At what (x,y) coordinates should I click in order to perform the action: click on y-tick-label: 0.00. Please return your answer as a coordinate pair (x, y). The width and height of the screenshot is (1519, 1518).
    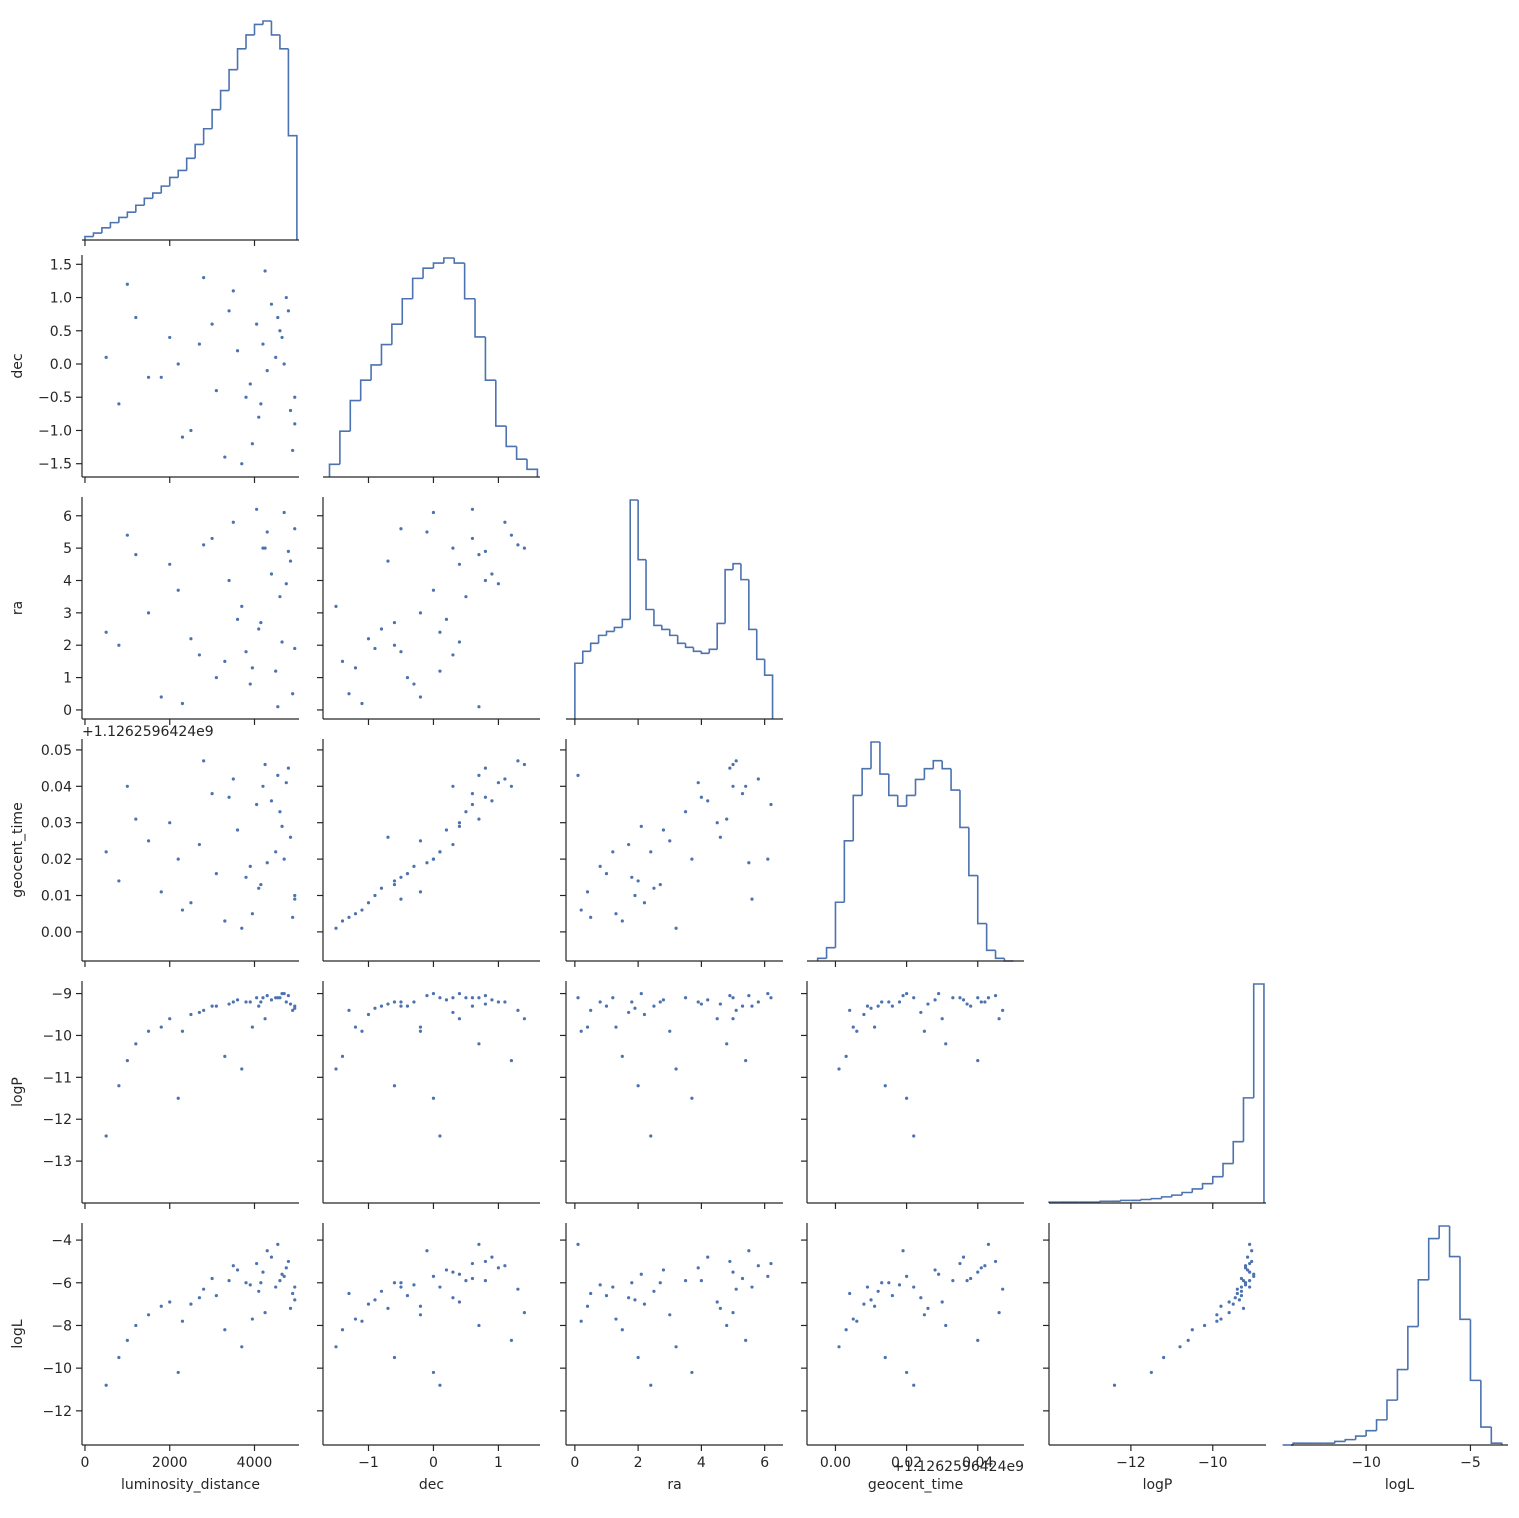
    Looking at the image, I should click on (56, 933).